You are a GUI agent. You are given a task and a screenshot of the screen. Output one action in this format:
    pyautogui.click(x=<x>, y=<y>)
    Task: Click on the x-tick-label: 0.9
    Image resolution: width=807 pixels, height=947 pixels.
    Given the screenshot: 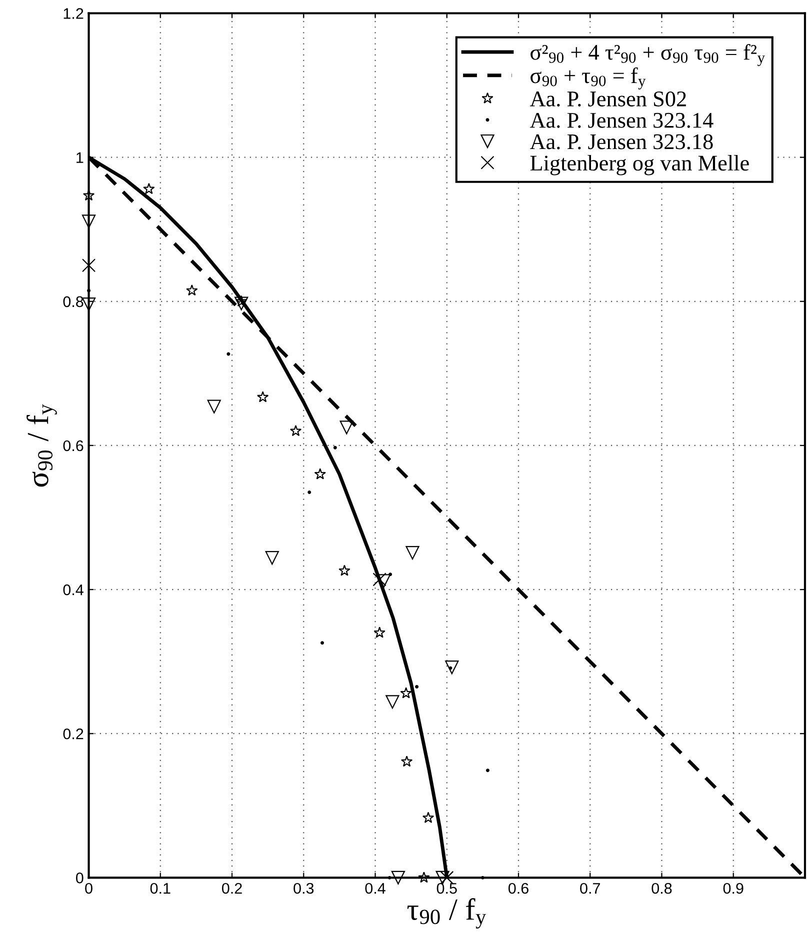 What is the action you would take?
    pyautogui.click(x=733, y=888)
    